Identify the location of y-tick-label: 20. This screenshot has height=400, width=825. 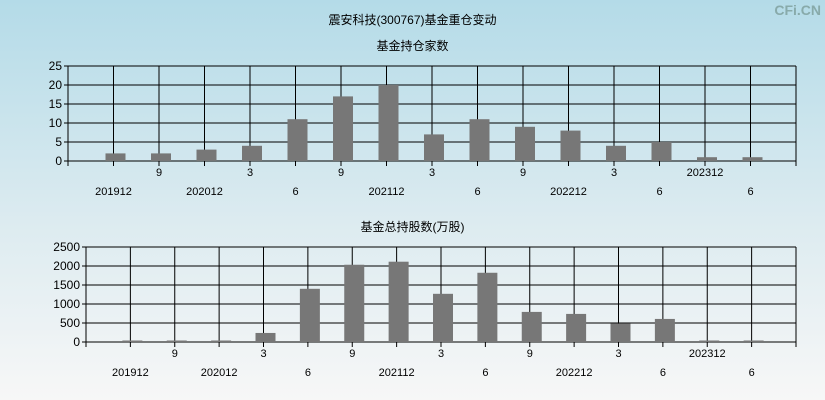
(56, 85).